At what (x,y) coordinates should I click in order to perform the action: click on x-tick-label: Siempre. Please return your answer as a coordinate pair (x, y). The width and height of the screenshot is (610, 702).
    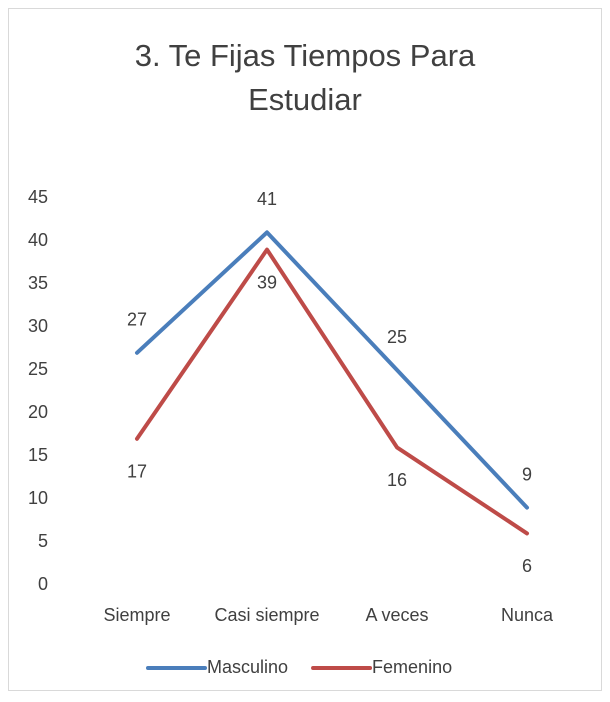
    Looking at the image, I should click on (136, 615).